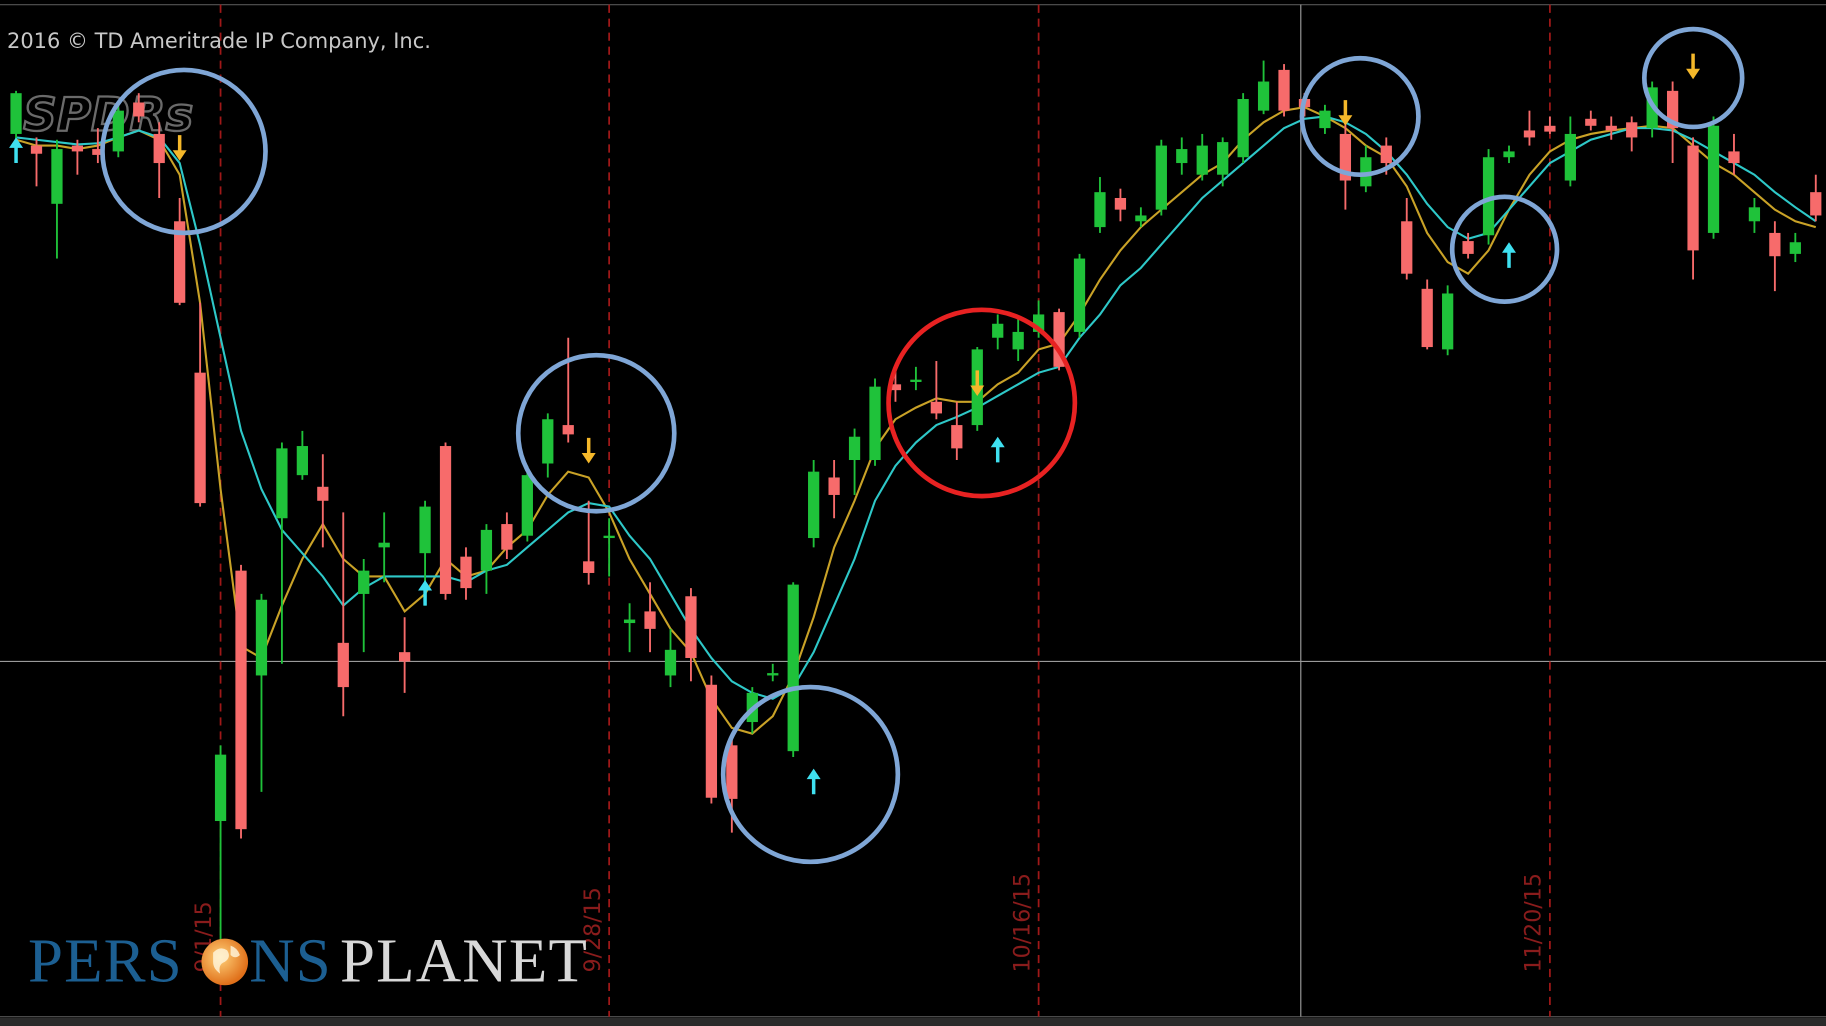  Describe the element at coordinates (219, 41) in the screenshot. I see `copyright: 2016 © TD Ameritrade IP Company, Inc.` at that location.